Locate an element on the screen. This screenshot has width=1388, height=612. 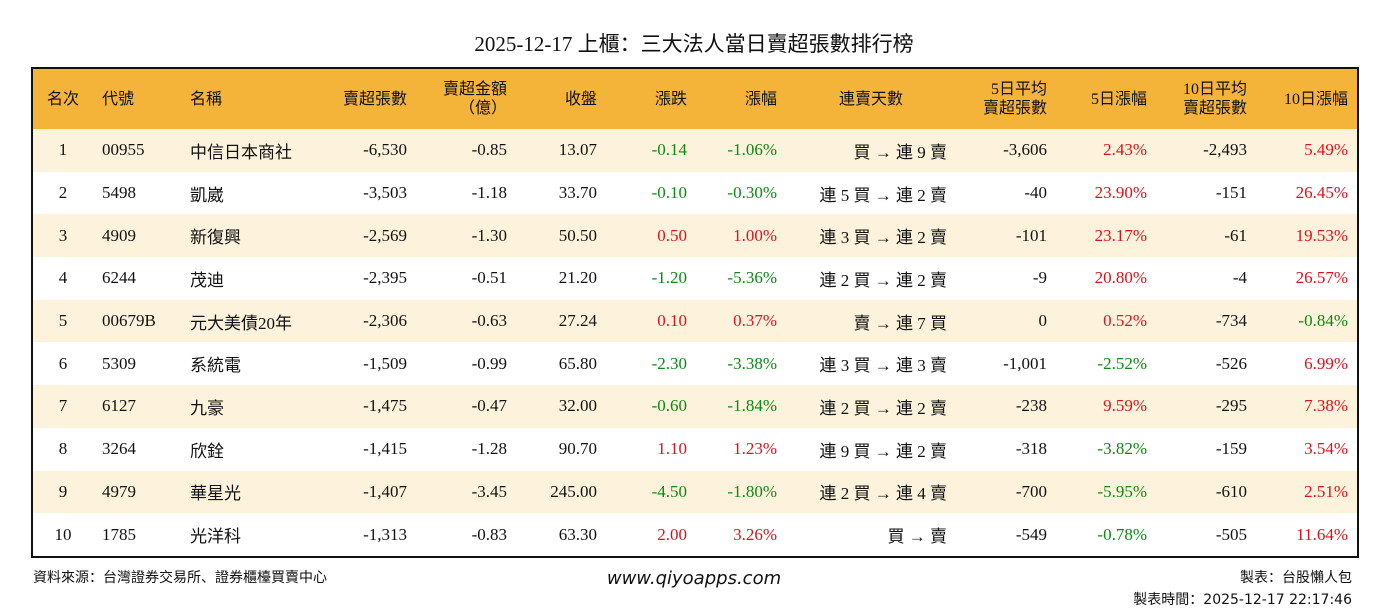
table-cell: 00679B is located at coordinates (137, 321).